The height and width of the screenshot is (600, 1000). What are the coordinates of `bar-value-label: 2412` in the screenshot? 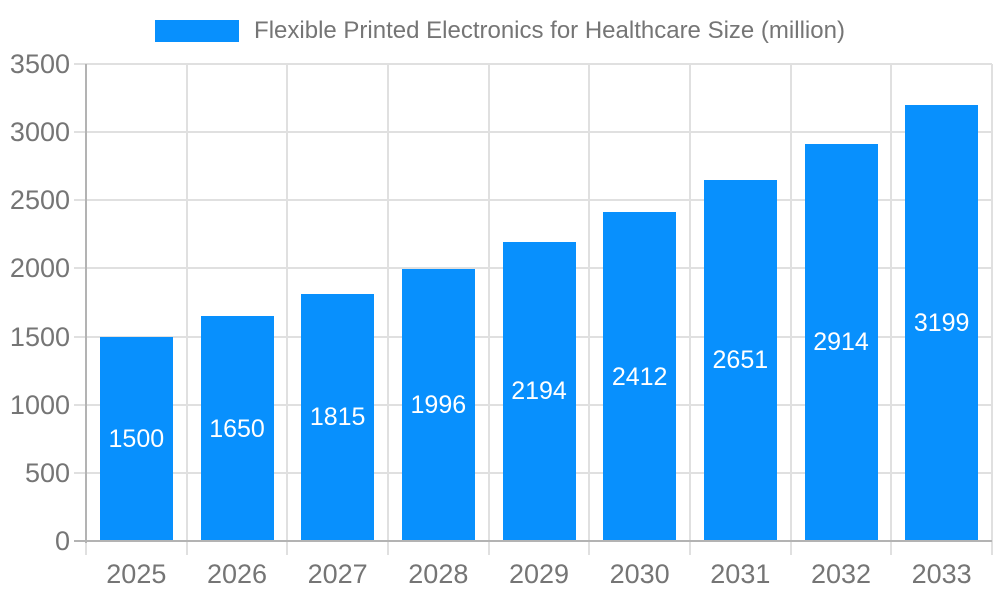 It's located at (639, 376).